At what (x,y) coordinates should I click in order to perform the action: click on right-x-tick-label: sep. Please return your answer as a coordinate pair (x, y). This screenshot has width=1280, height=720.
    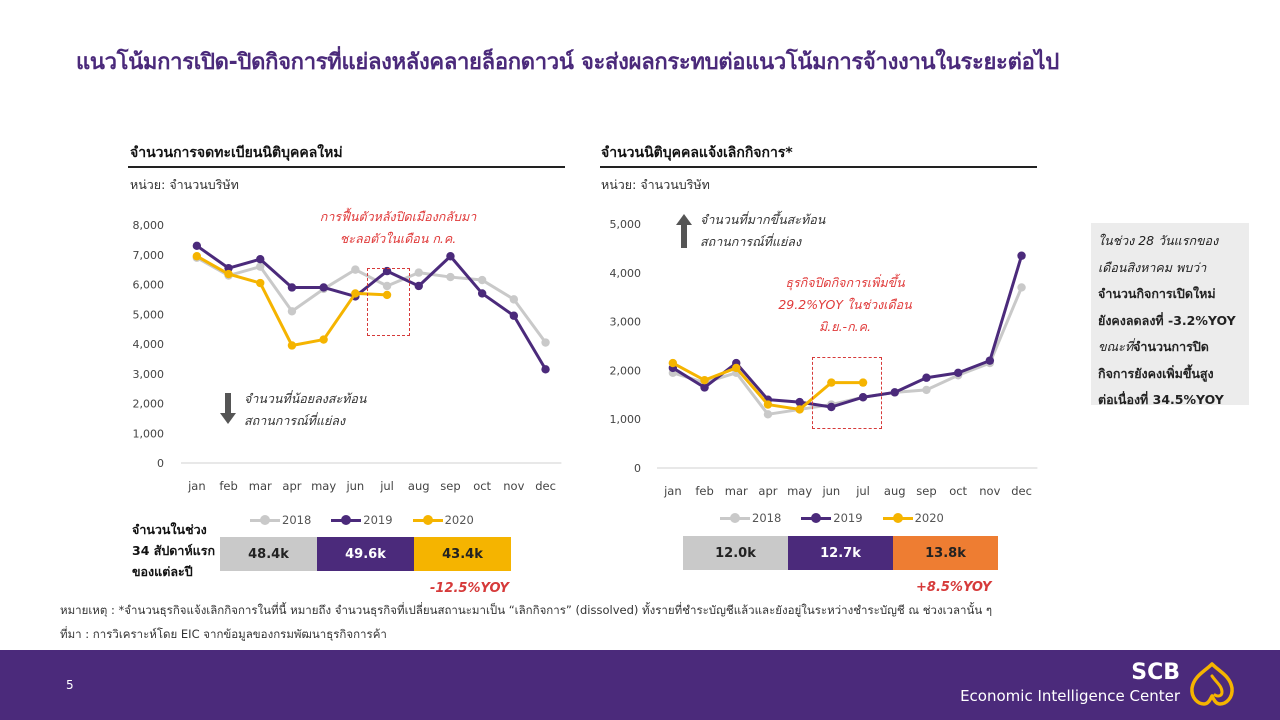
    Looking at the image, I should click on (926, 491).